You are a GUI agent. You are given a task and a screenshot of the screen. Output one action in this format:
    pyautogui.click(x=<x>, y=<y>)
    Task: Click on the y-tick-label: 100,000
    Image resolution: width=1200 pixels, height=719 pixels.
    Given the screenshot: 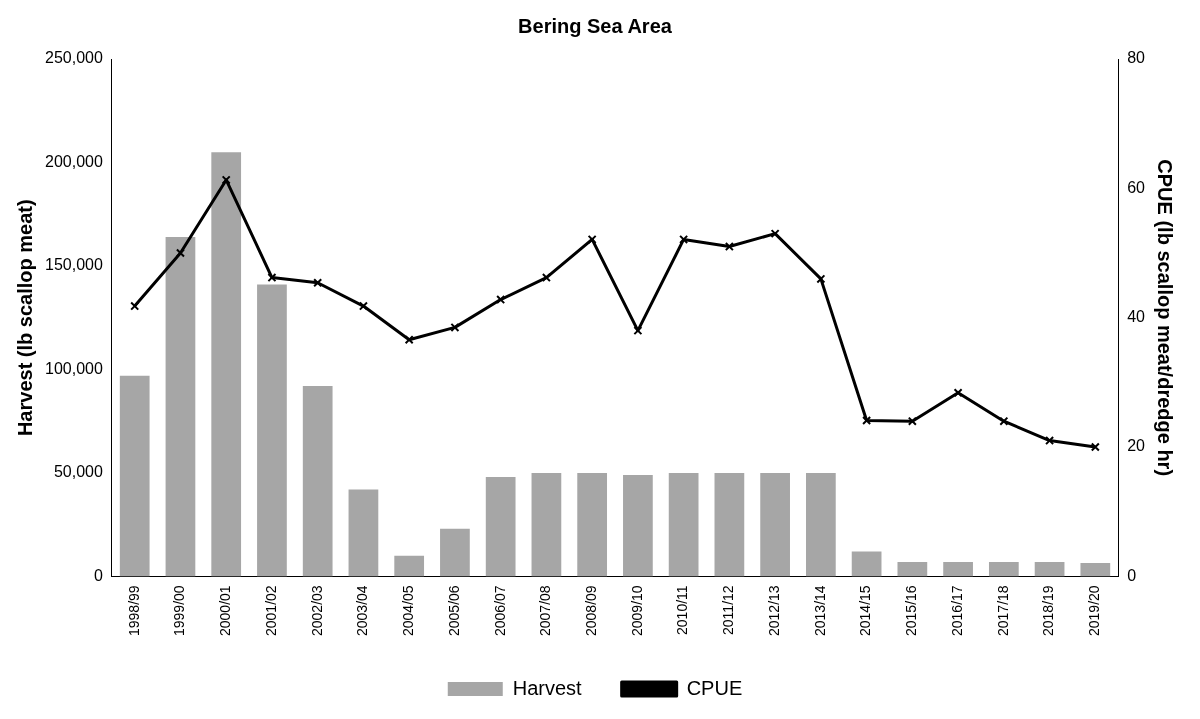 What is the action you would take?
    pyautogui.click(x=73, y=368)
    